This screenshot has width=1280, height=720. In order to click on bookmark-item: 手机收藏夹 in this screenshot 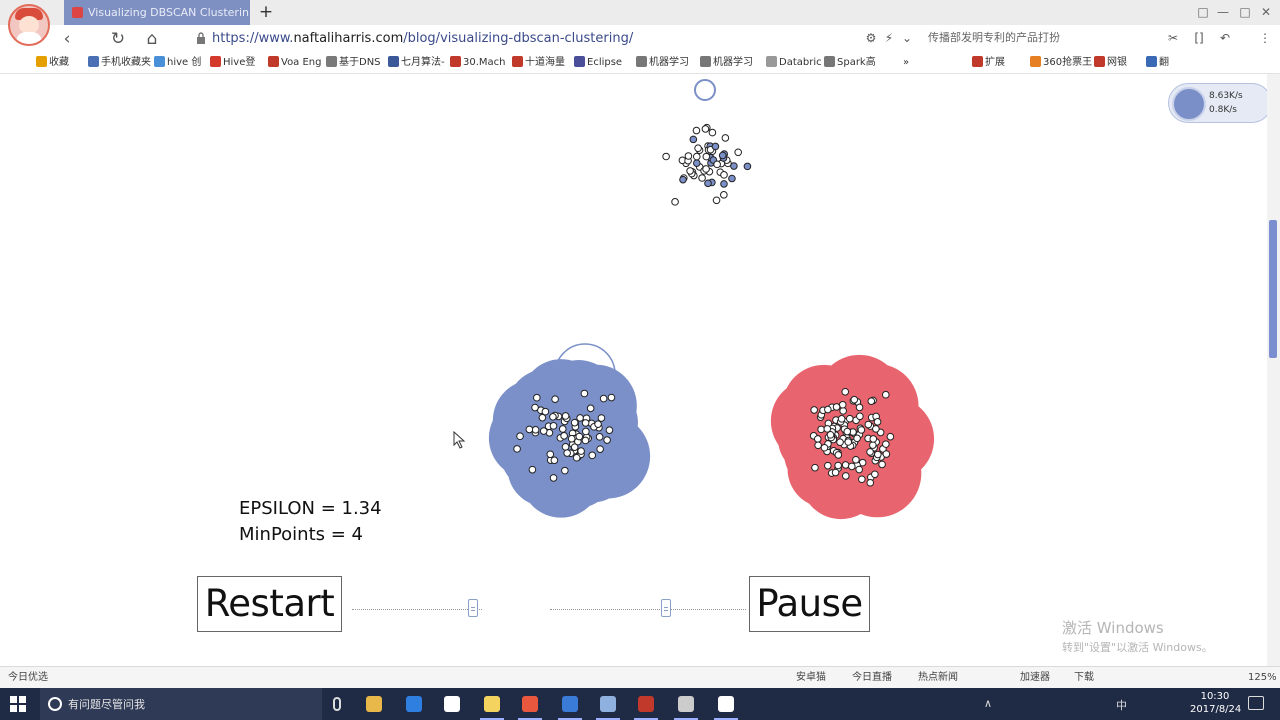, I will do `click(119, 63)`.